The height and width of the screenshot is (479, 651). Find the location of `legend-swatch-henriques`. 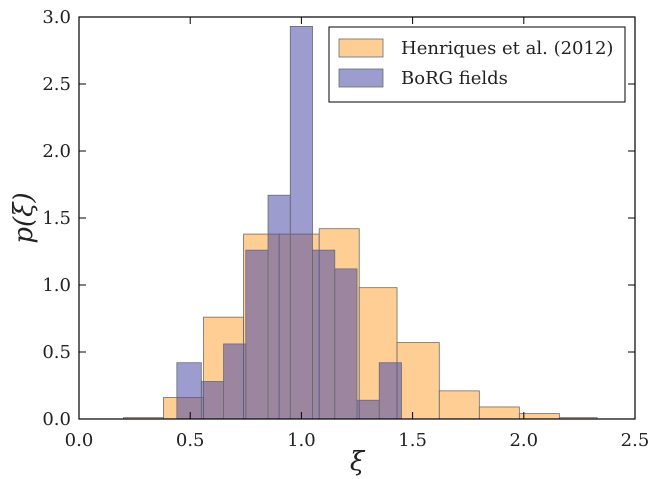

legend-swatch-henriques is located at coordinates (361, 48).